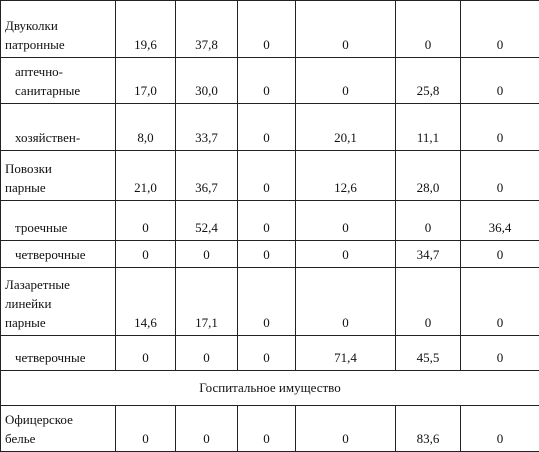 Image resolution: width=539 pixels, height=452 pixels. I want to click on table-row: Двуколки патронные 19,6 37,8 0 0 0 0, so click(269, 29).